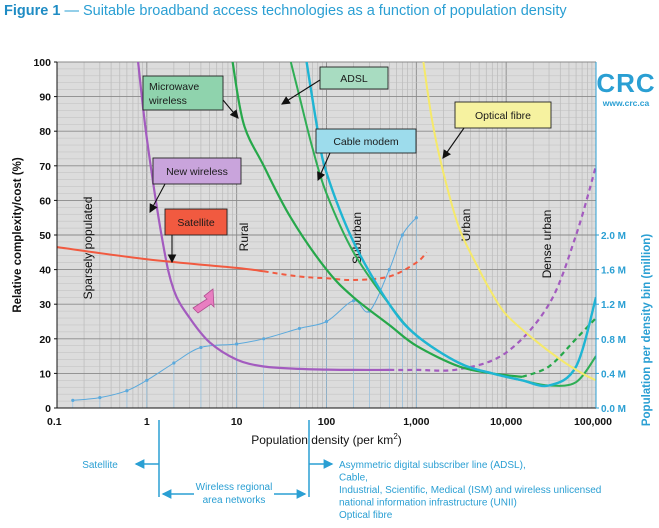  What do you see at coordinates (353, 478) in the screenshot?
I see `bottom-tech-line: Cable,` at bounding box center [353, 478].